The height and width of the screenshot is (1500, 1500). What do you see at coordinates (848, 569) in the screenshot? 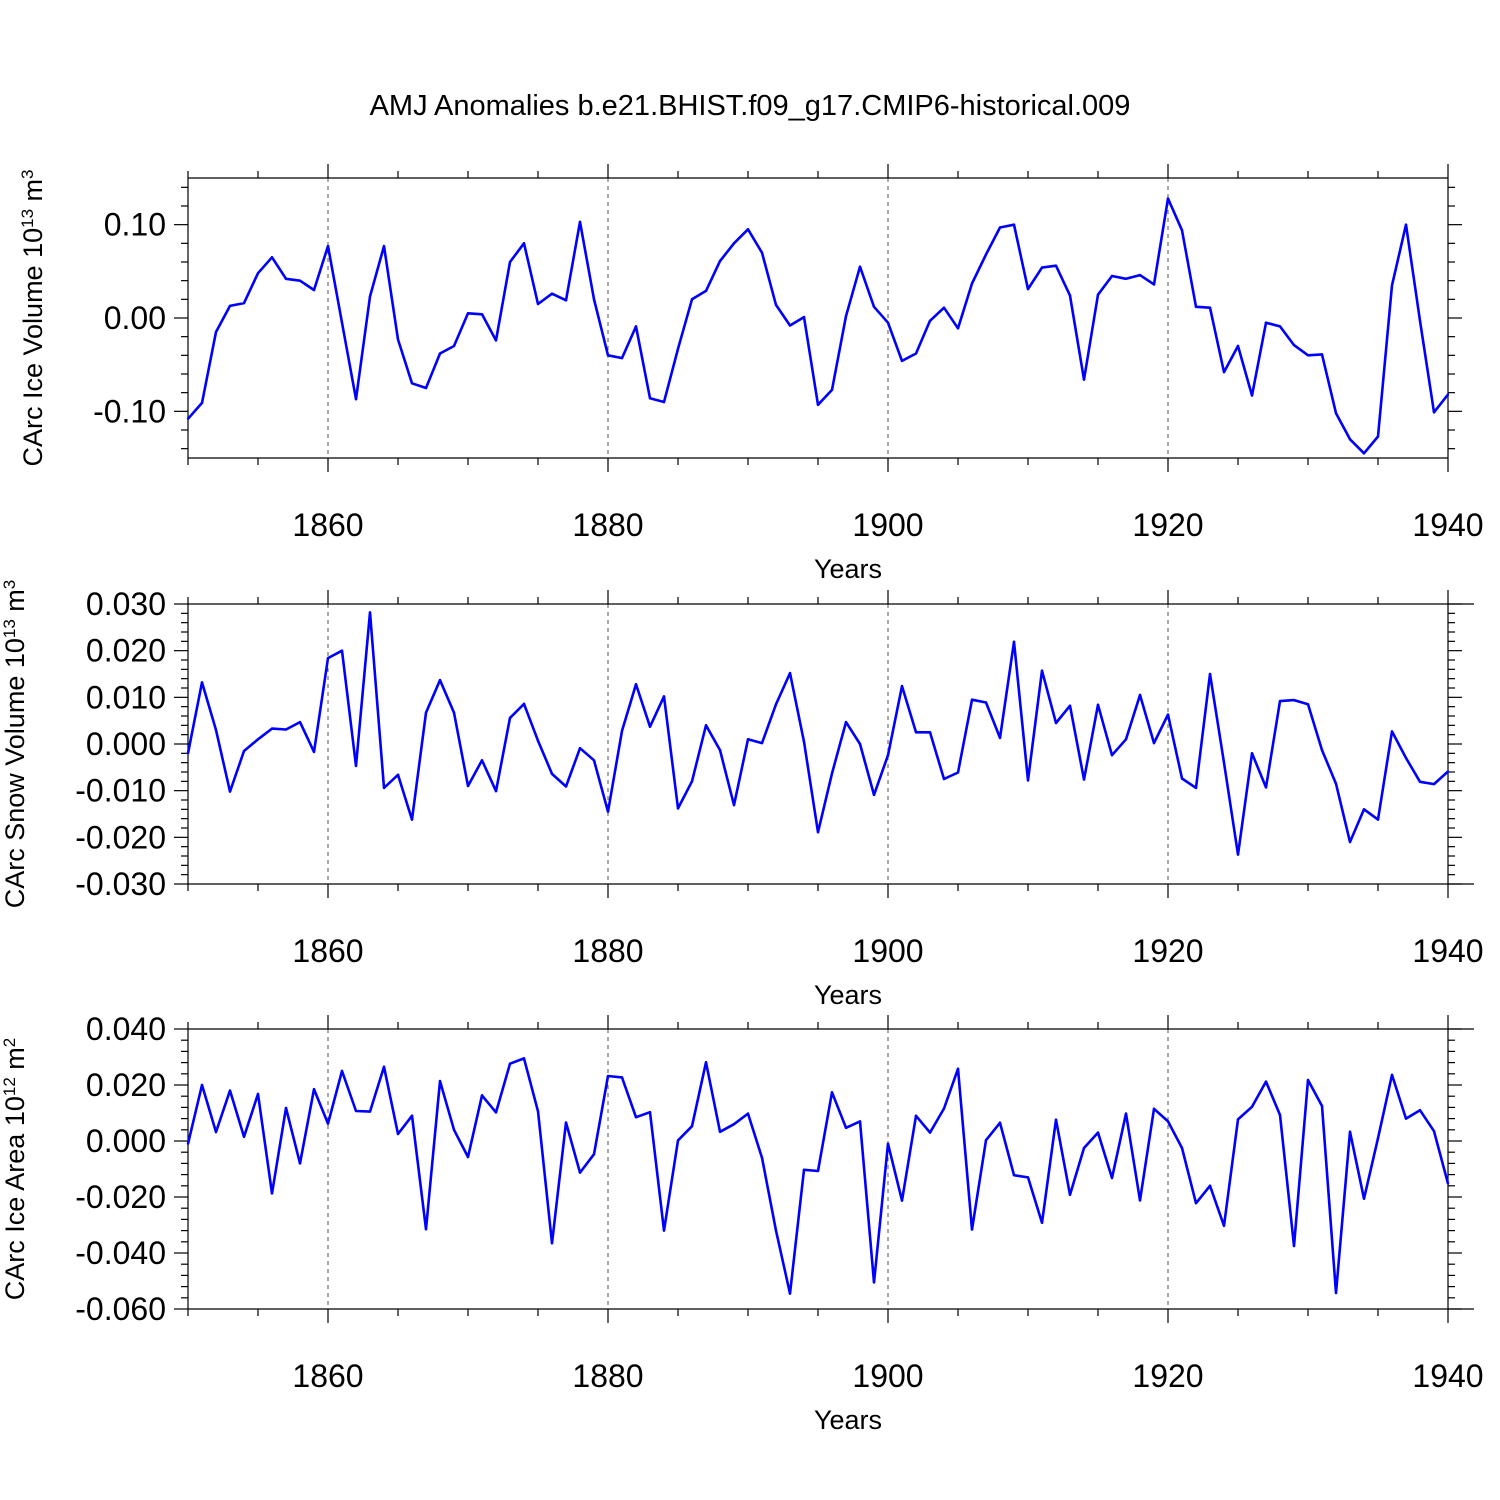
I see `xlabel-ice-volume: Years` at bounding box center [848, 569].